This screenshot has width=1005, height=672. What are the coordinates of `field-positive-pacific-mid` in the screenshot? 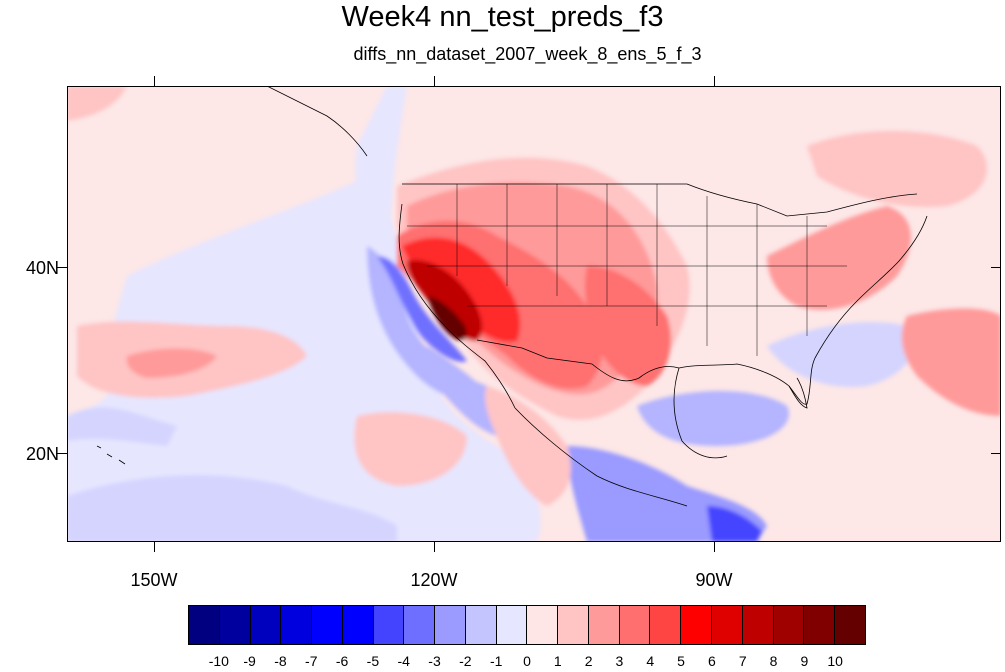 It's located at (171, 363).